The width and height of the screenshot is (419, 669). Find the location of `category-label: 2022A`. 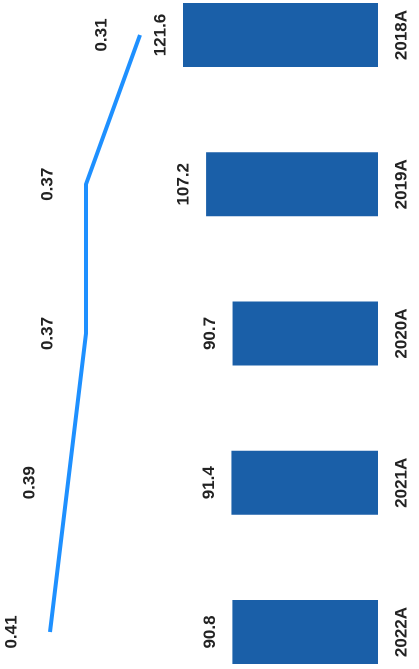

category-label: 2022A is located at coordinates (400, 632).